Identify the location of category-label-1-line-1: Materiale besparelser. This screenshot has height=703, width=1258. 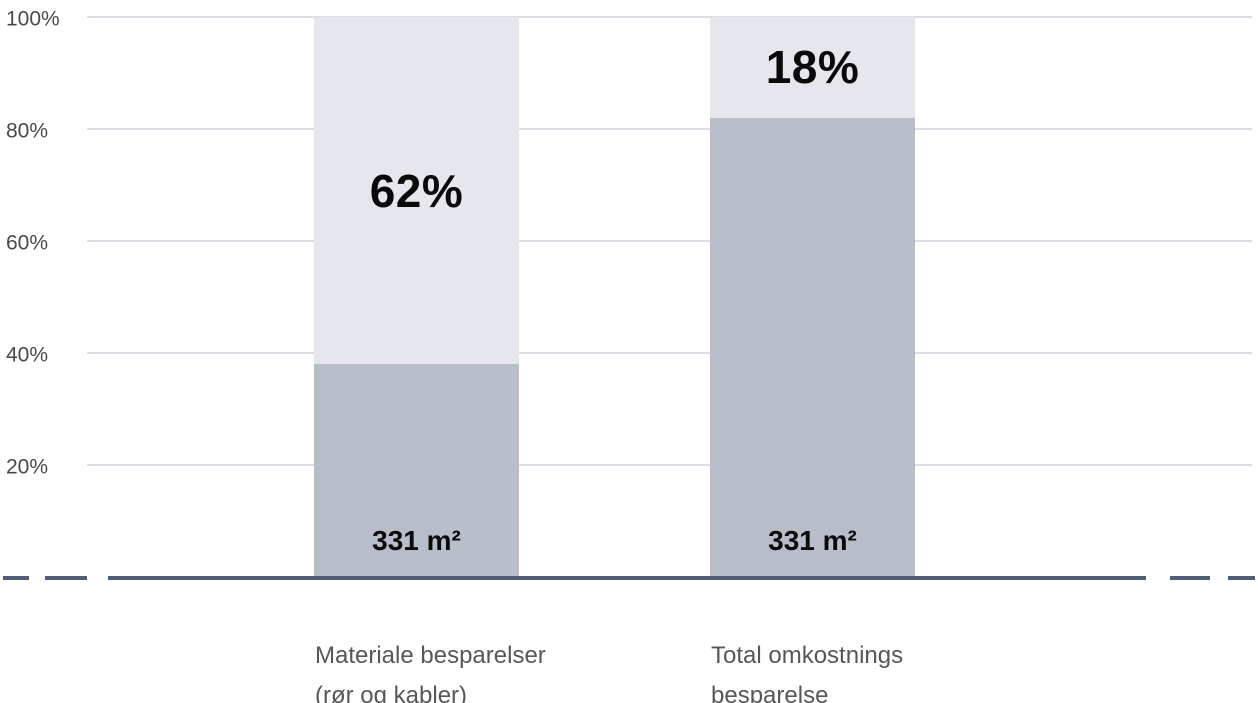
(430, 655).